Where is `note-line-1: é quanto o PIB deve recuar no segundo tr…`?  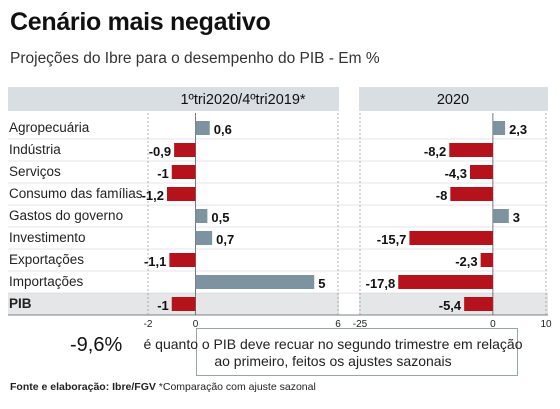 note-line-1: é quanto o PIB deve recuar no segundo tr… is located at coordinates (333, 344).